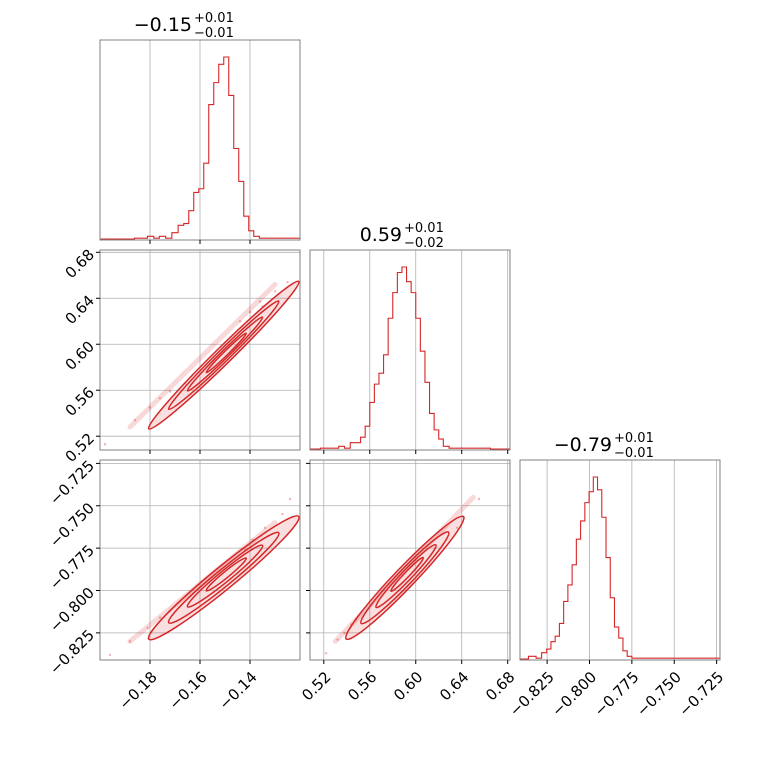  What do you see at coordinates (72, 567) in the screenshot?
I see `y-tick-label: −0.775` at bounding box center [72, 567].